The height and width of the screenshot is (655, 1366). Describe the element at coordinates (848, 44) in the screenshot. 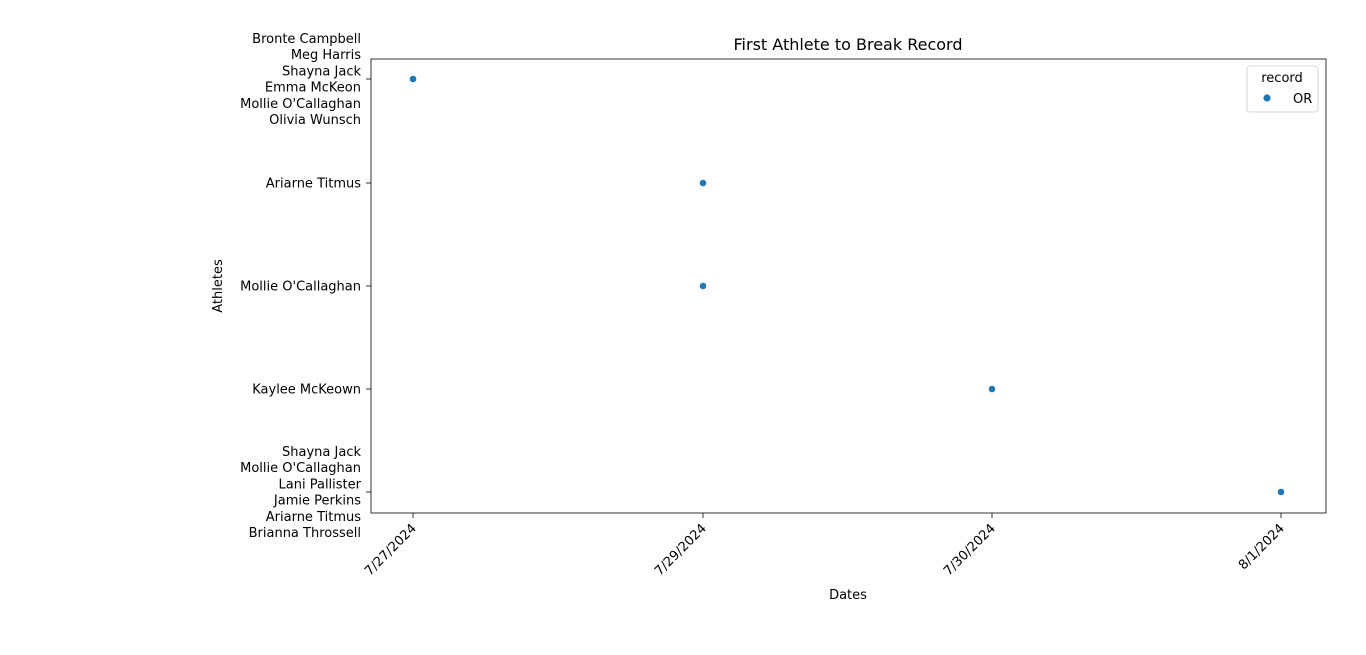

I see `chart-title: First Athlete to Break Record` at that location.